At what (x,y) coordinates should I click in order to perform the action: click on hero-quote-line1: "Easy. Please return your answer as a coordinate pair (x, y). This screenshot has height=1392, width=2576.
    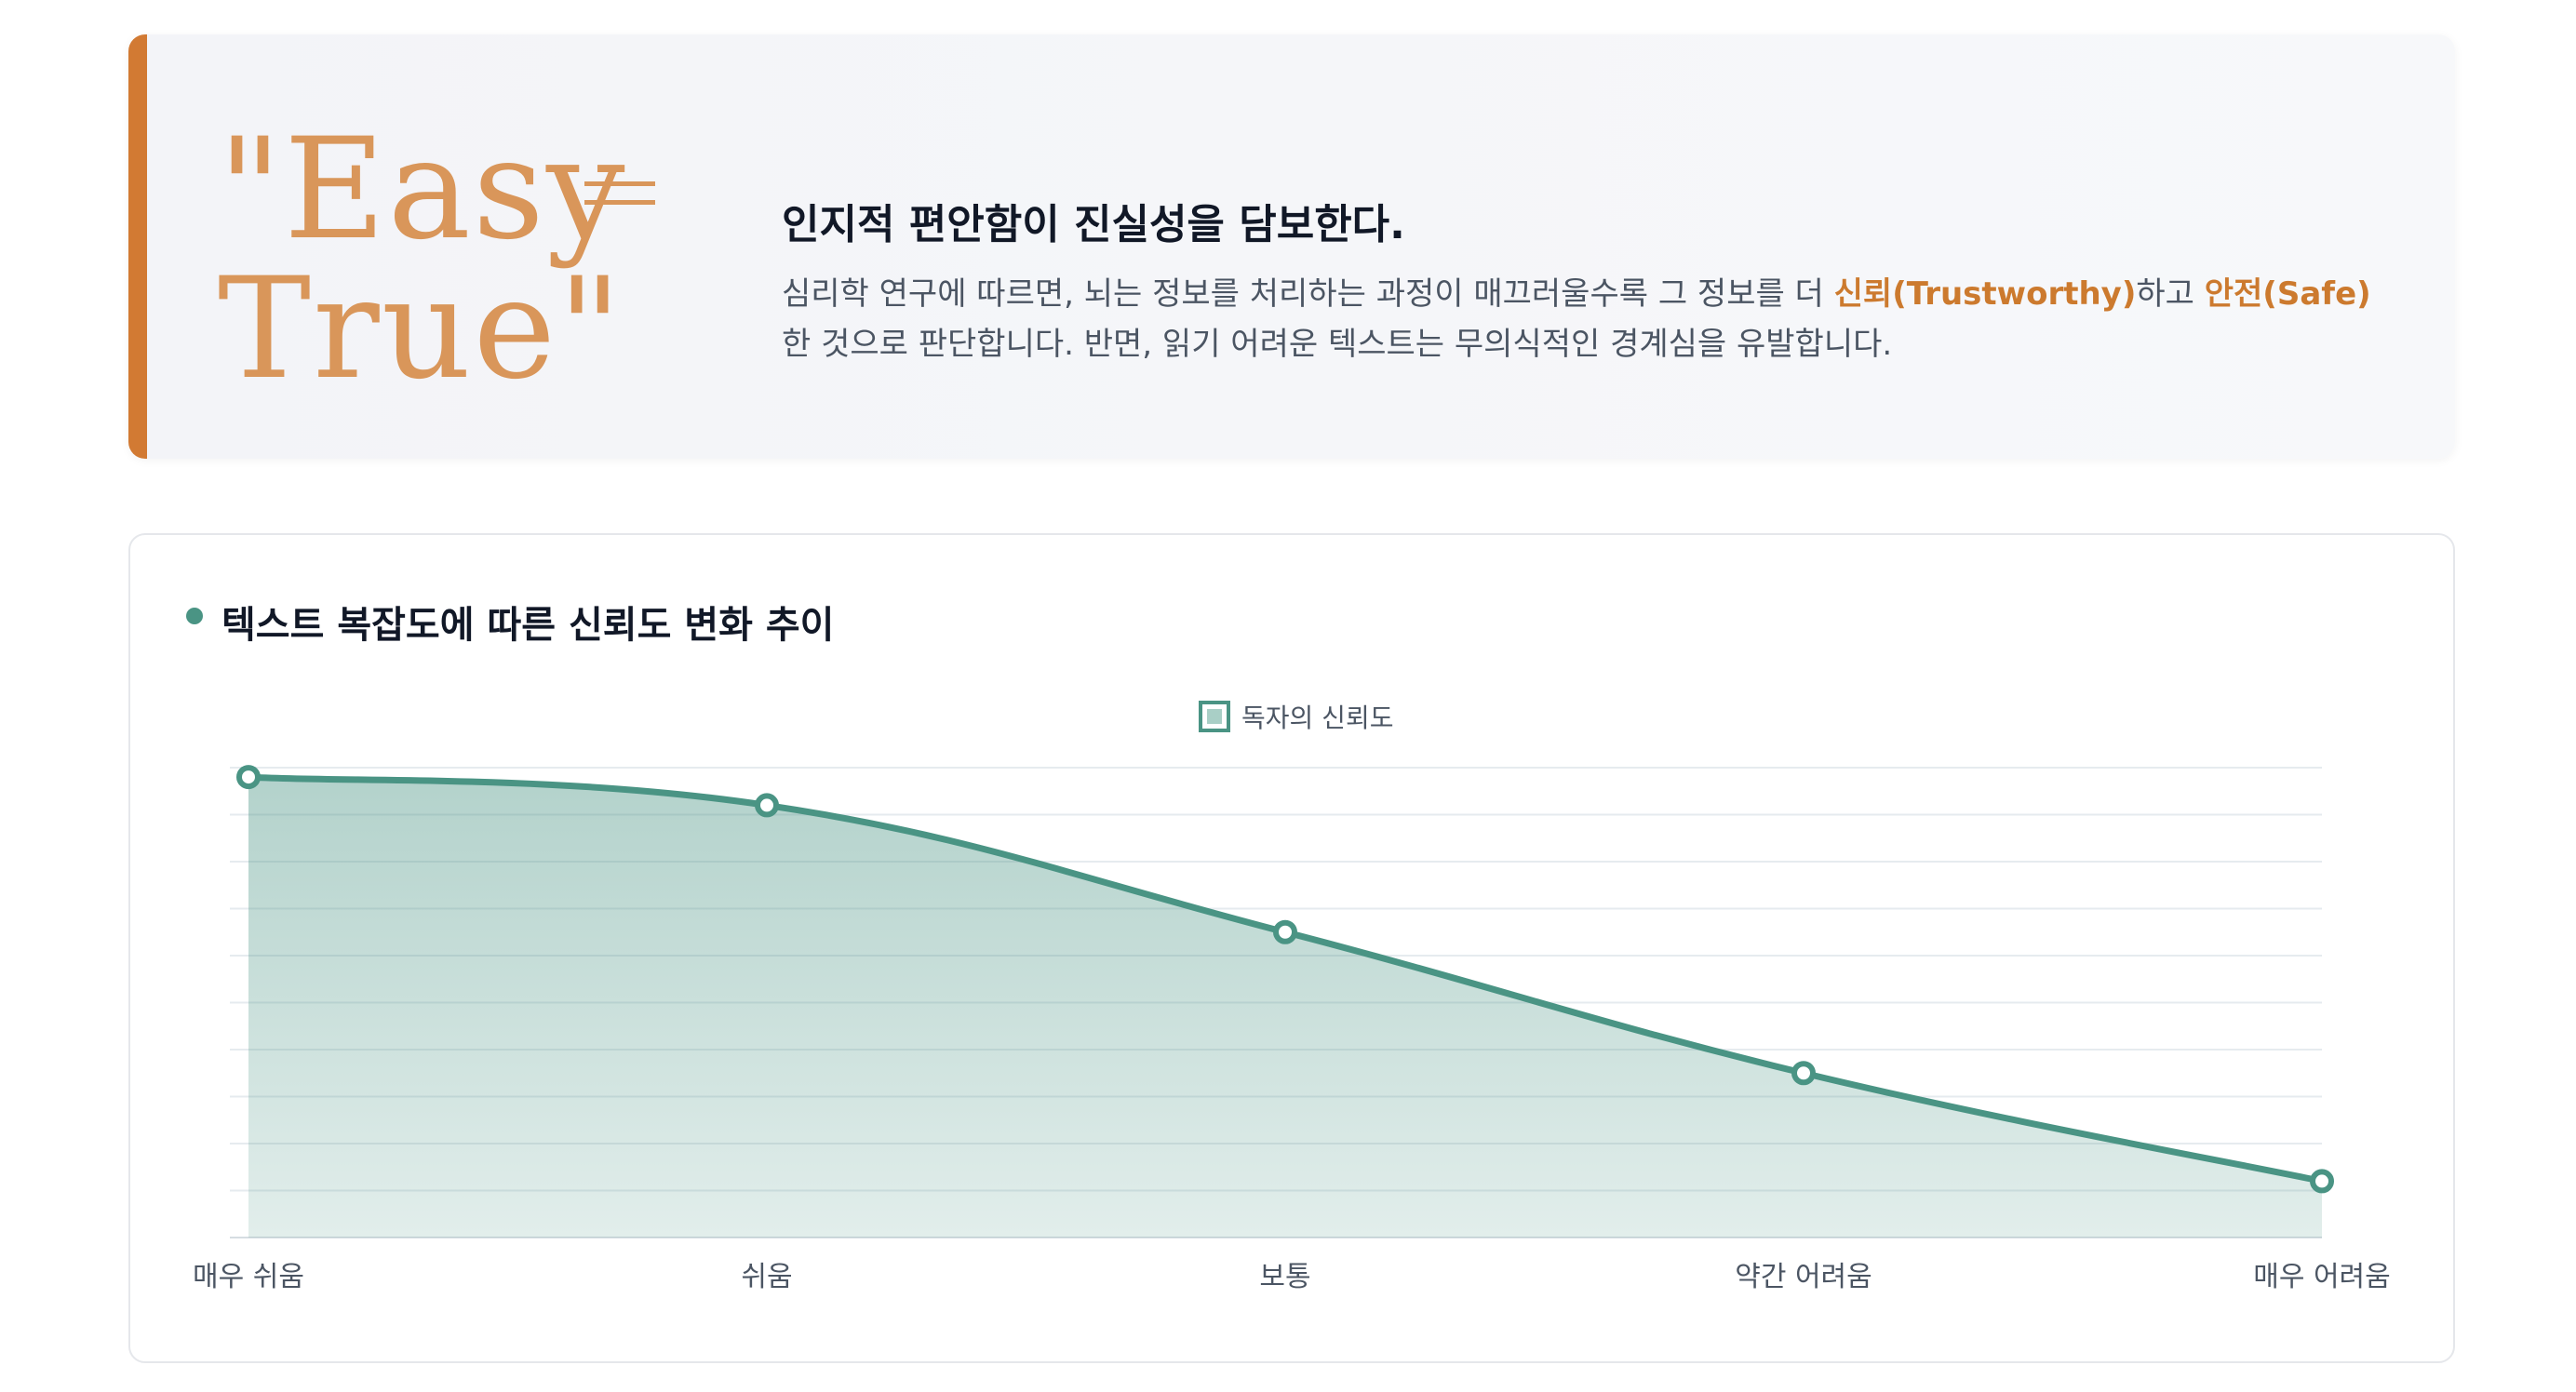
    Looking at the image, I should click on (422, 190).